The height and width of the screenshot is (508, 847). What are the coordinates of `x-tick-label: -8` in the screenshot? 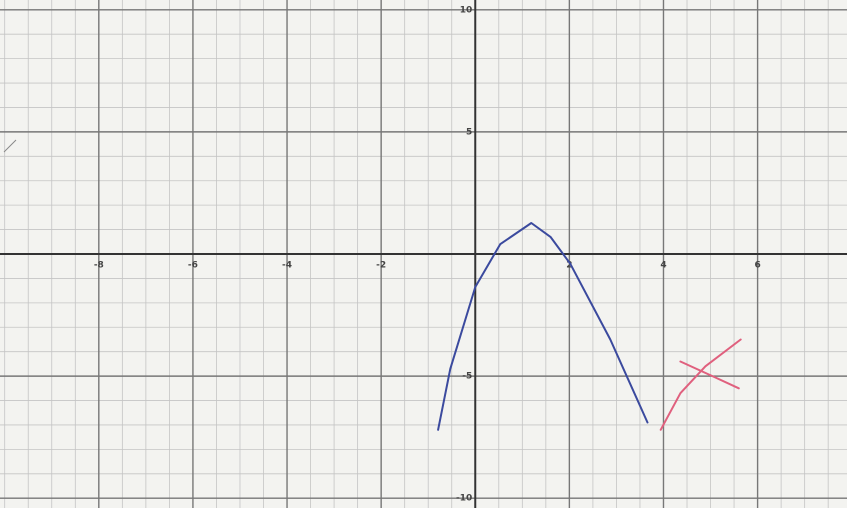 It's located at (99, 266).